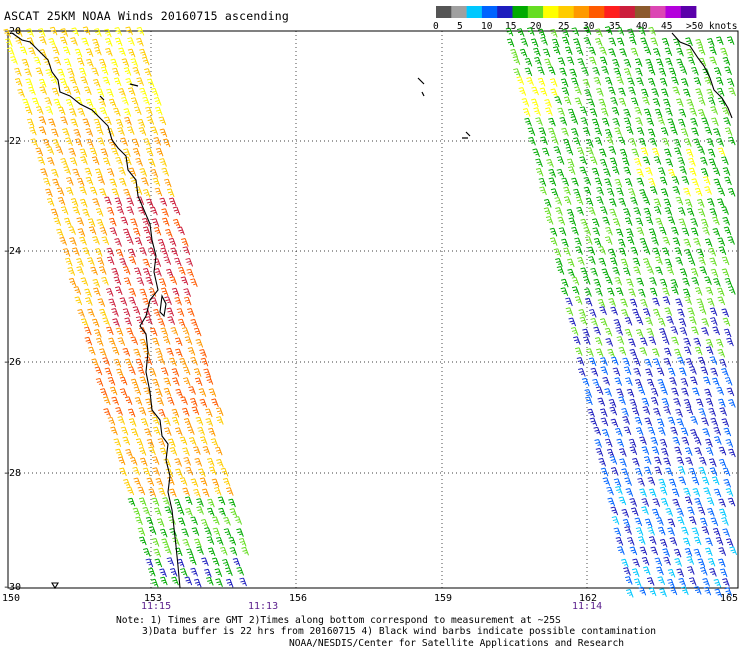  I want to click on legend-swatch, so click(535, 12).